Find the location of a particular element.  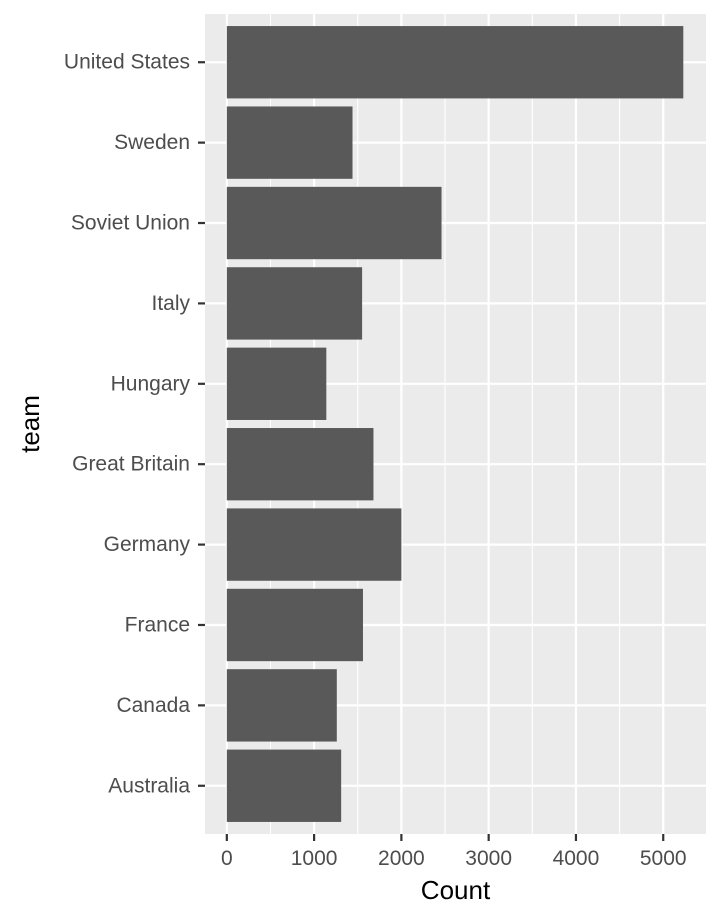

x-tick-label: 3000 is located at coordinates (488, 858).